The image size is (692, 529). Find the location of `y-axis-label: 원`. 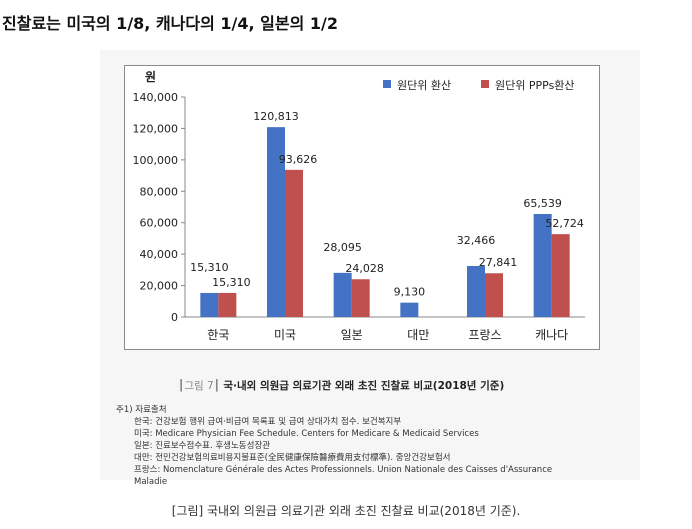

y-axis-label: 원 is located at coordinates (150, 77).